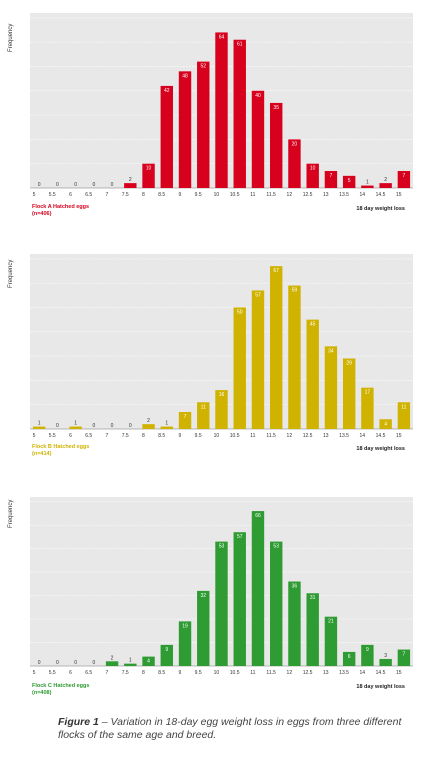  Describe the element at coordinates (399, 673) in the screenshot. I see `x-tick-label: 15` at that location.